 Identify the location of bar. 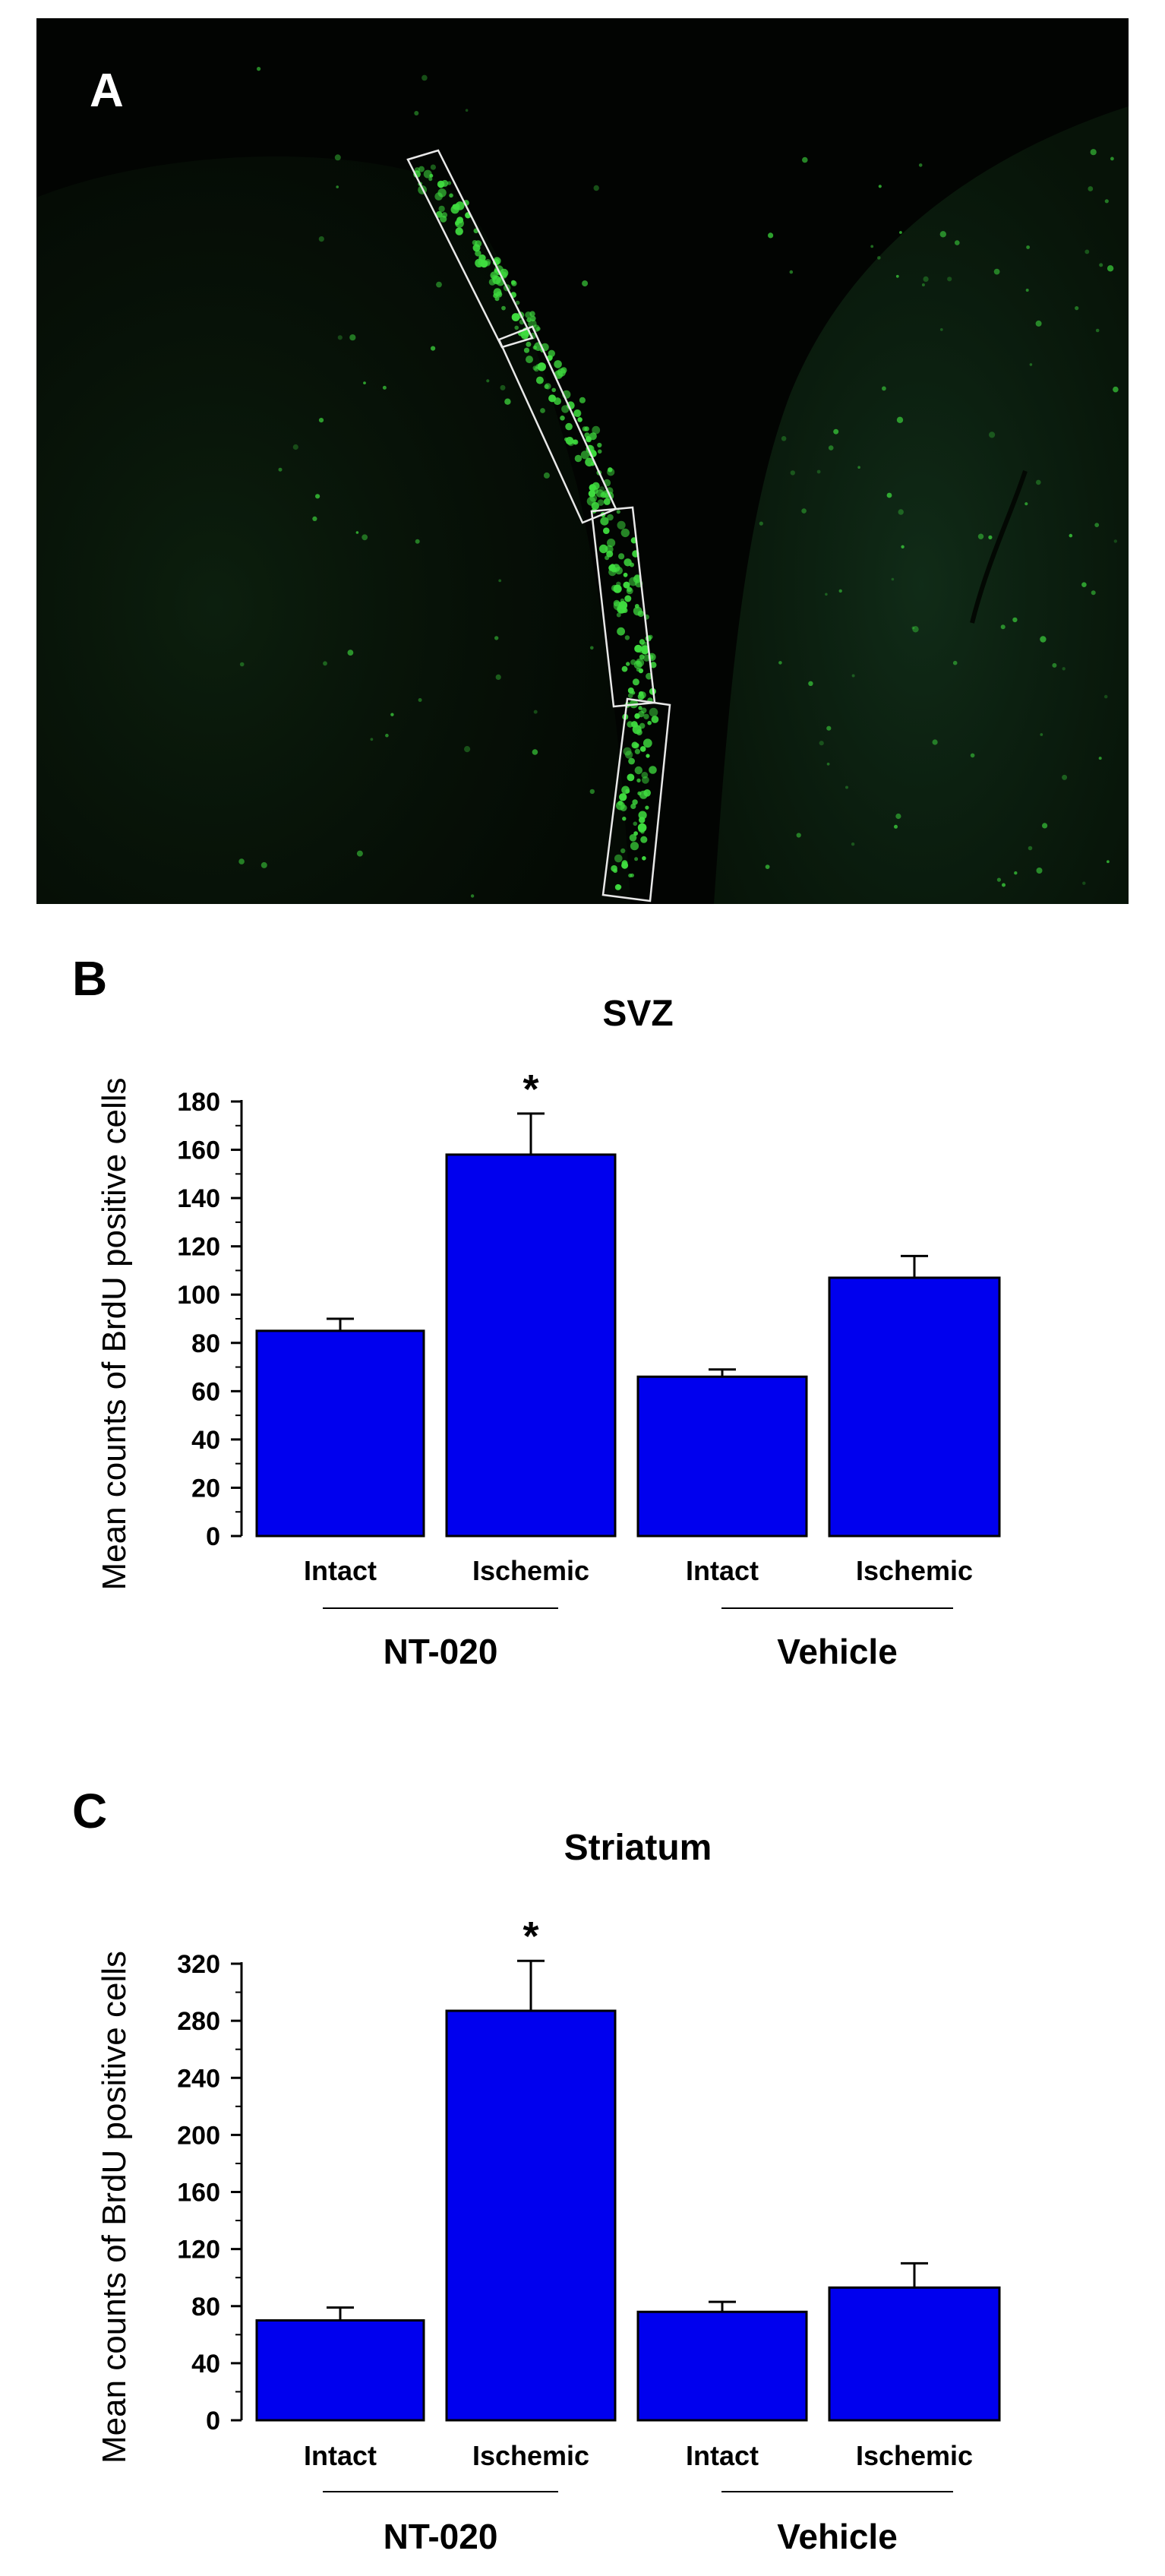
(531, 1345).